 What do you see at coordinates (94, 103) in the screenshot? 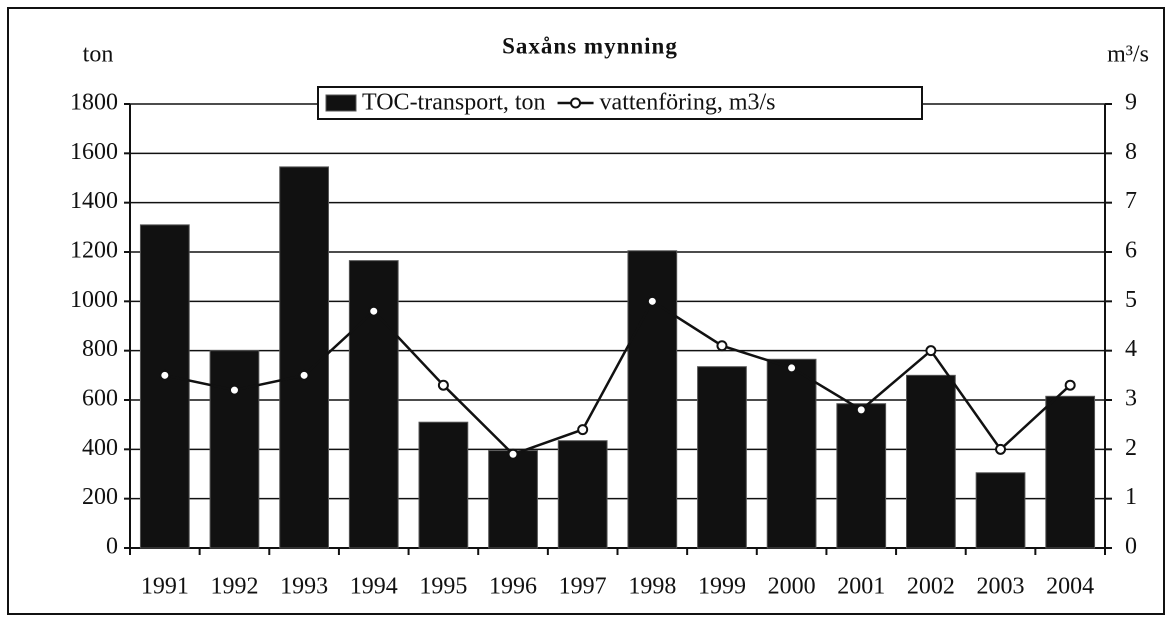
I see `y-tick-label: 1800` at bounding box center [94, 103].